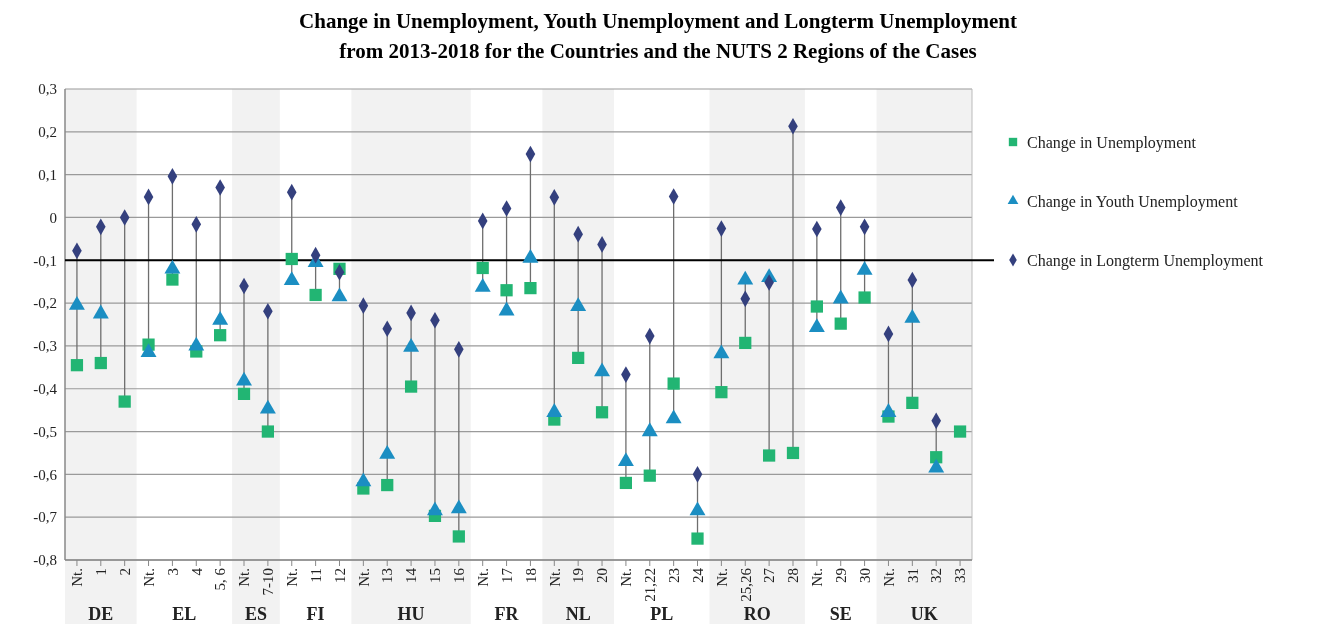 This screenshot has height=632, width=1323. I want to click on text: NL, so click(578, 614).